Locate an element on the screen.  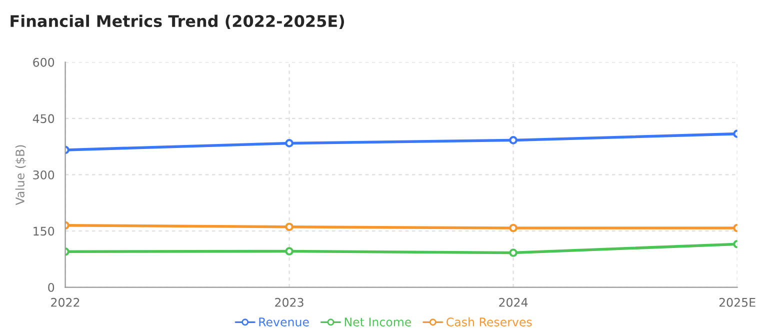
legend-label: Cash Reserves is located at coordinates (489, 321).